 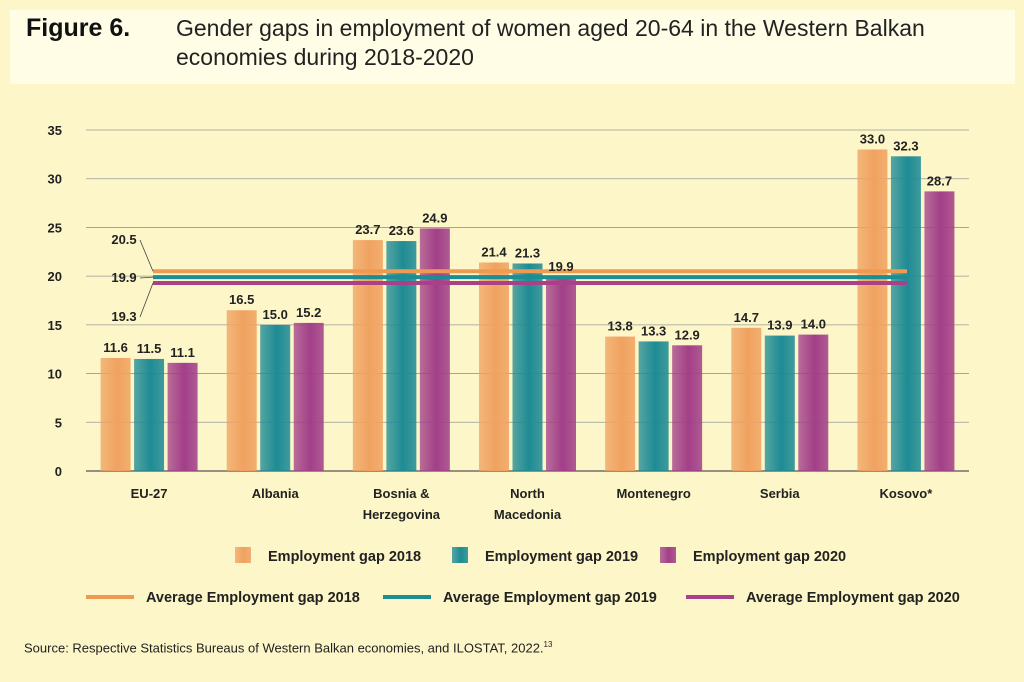 What do you see at coordinates (905, 145) in the screenshot?
I see `bar-value-label: 32.3` at bounding box center [905, 145].